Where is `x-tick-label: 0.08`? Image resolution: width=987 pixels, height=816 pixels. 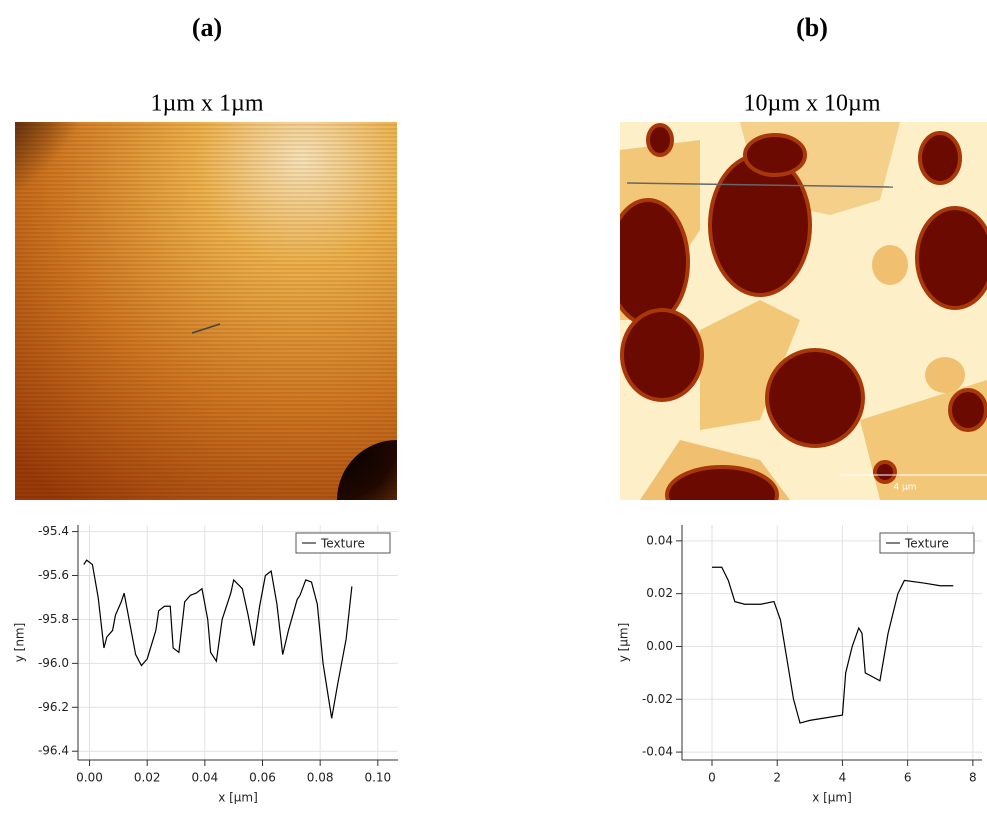
x-tick-label: 0.08 is located at coordinates (320, 778).